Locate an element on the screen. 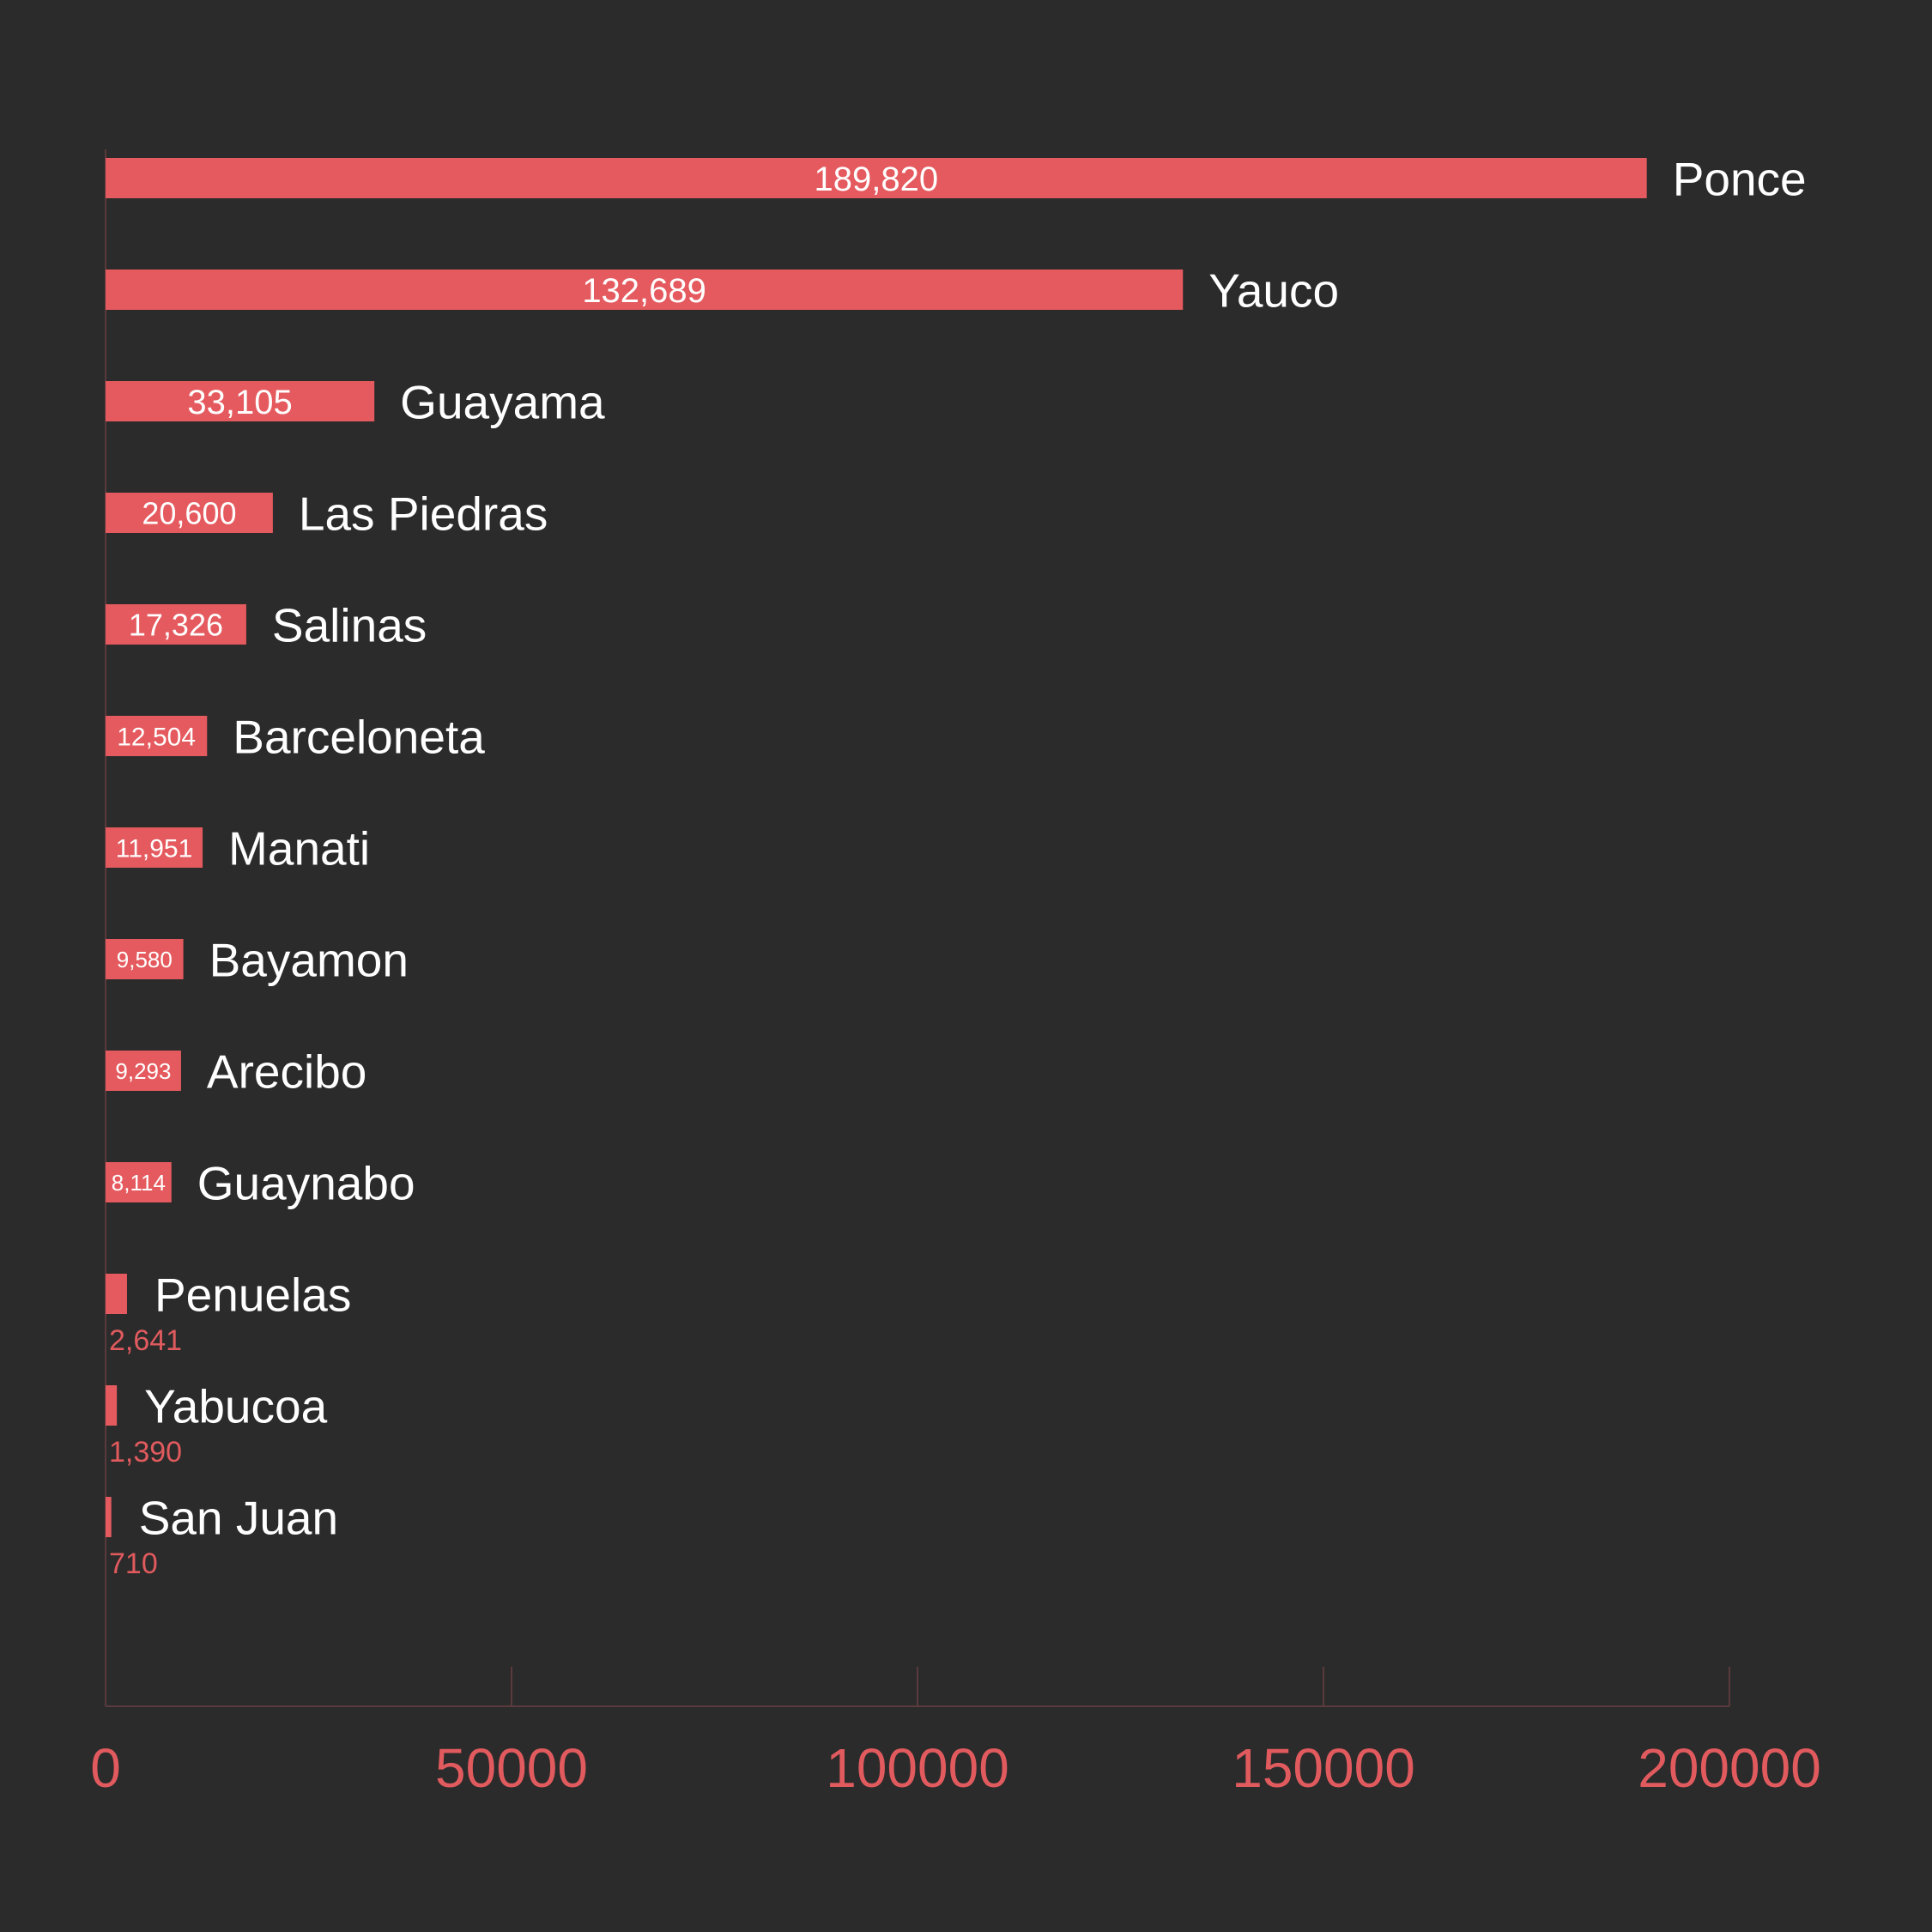  value-label: 132,689 is located at coordinates (644, 291).